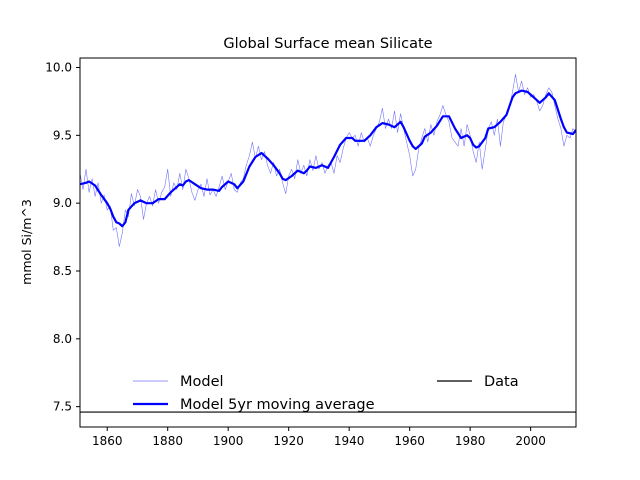  Describe the element at coordinates (228, 441) in the screenshot. I see `x-tick-label: 1900` at that location.